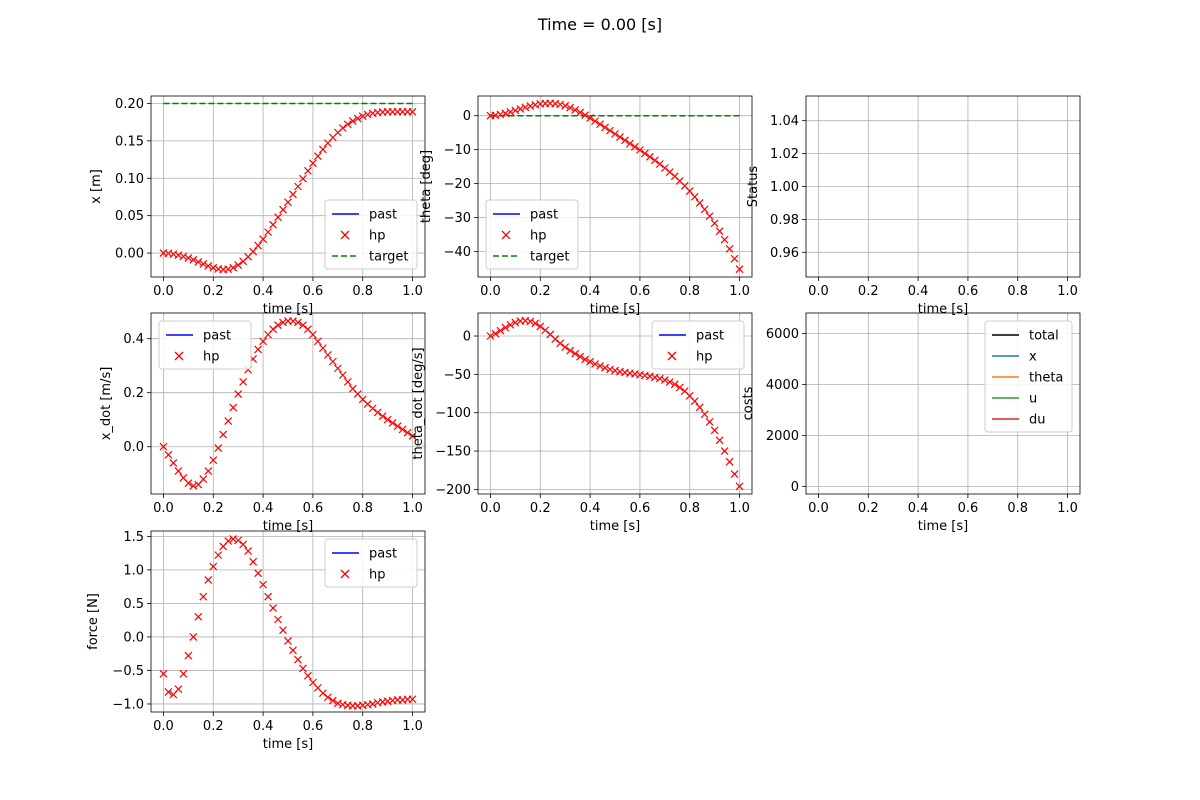  I want to click on legend-label: target, so click(389, 257).